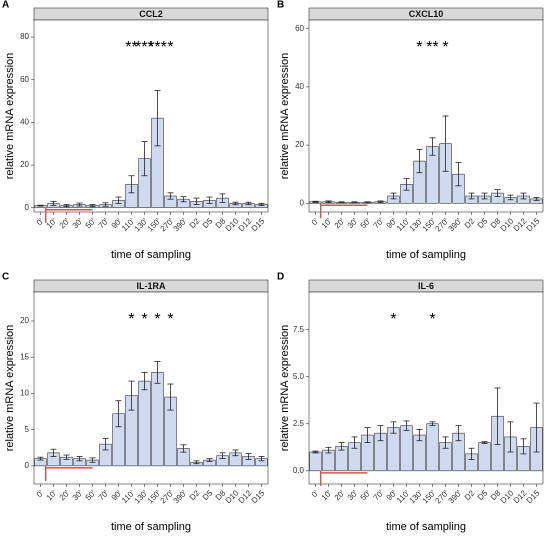 The width and height of the screenshot is (550, 543). I want to click on y-tick-label: 7.5, so click(299, 329).